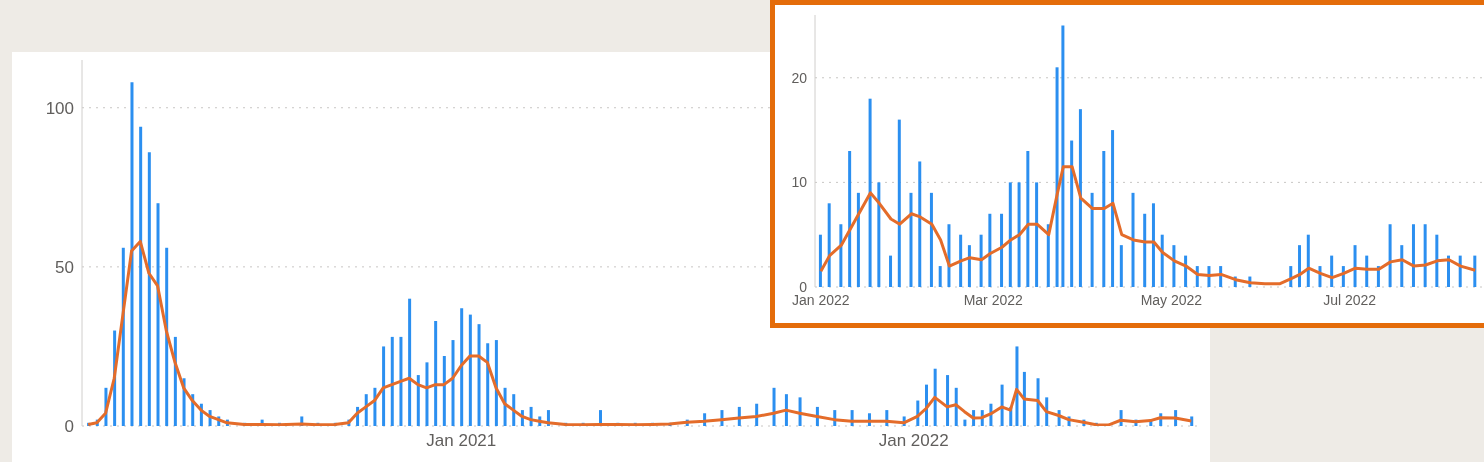 This screenshot has height=462, width=1484. I want to click on x-tick-label: May 2022, so click(1171, 299).